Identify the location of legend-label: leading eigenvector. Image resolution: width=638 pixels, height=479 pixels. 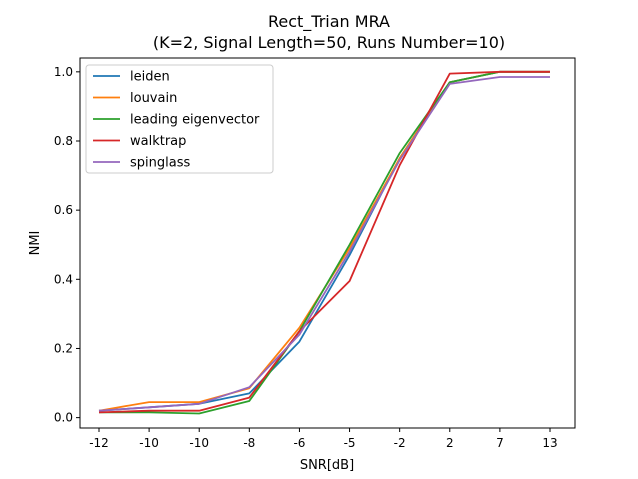
(195, 120).